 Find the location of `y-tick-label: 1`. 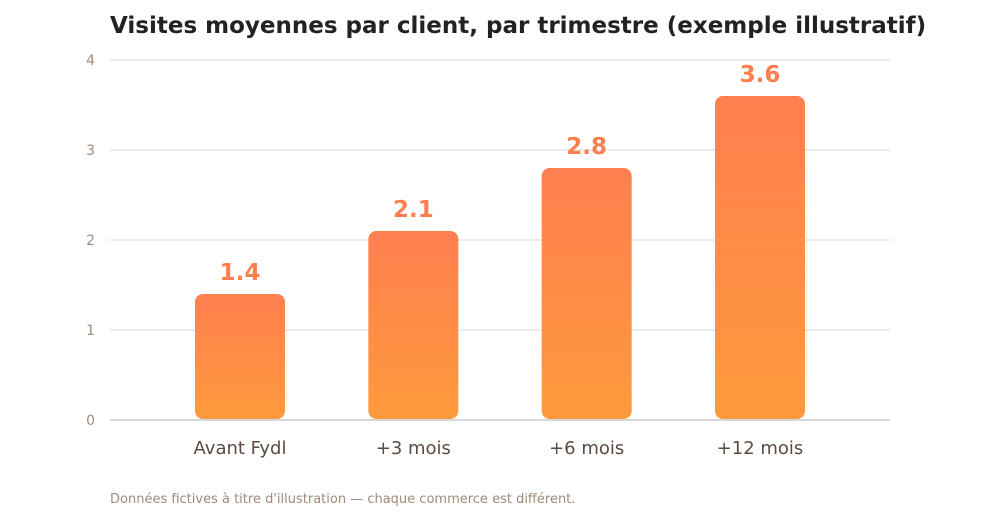

y-tick-label: 1 is located at coordinates (90, 331).